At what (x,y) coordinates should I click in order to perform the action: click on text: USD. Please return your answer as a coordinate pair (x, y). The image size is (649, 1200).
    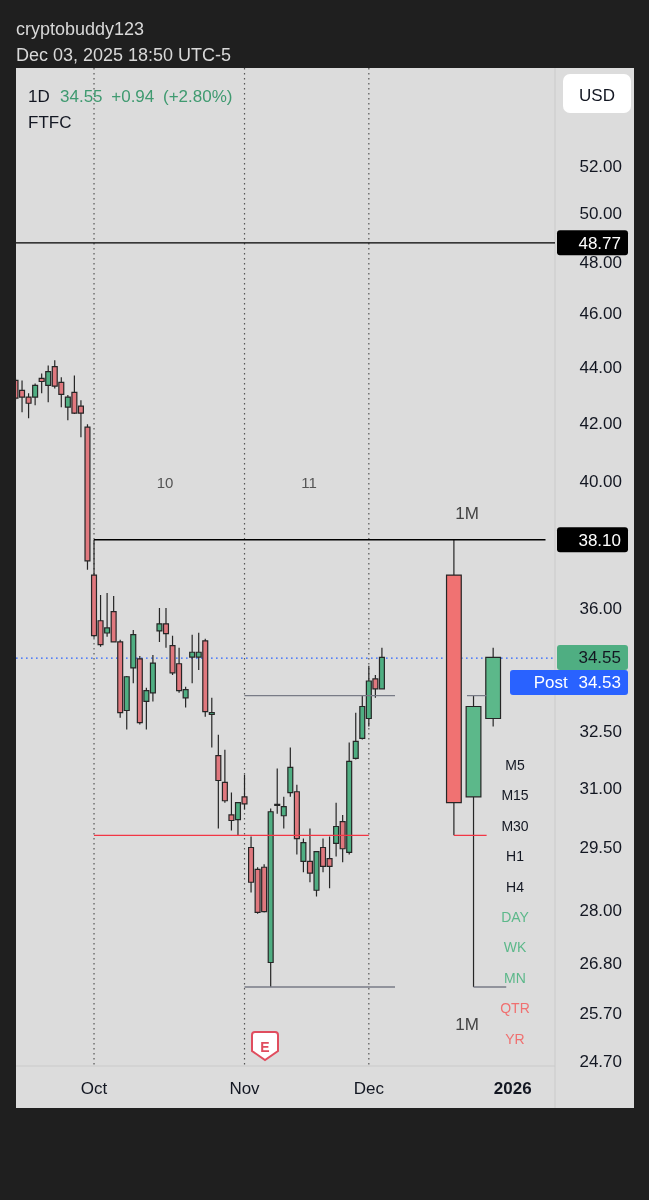
    Looking at the image, I should click on (597, 95).